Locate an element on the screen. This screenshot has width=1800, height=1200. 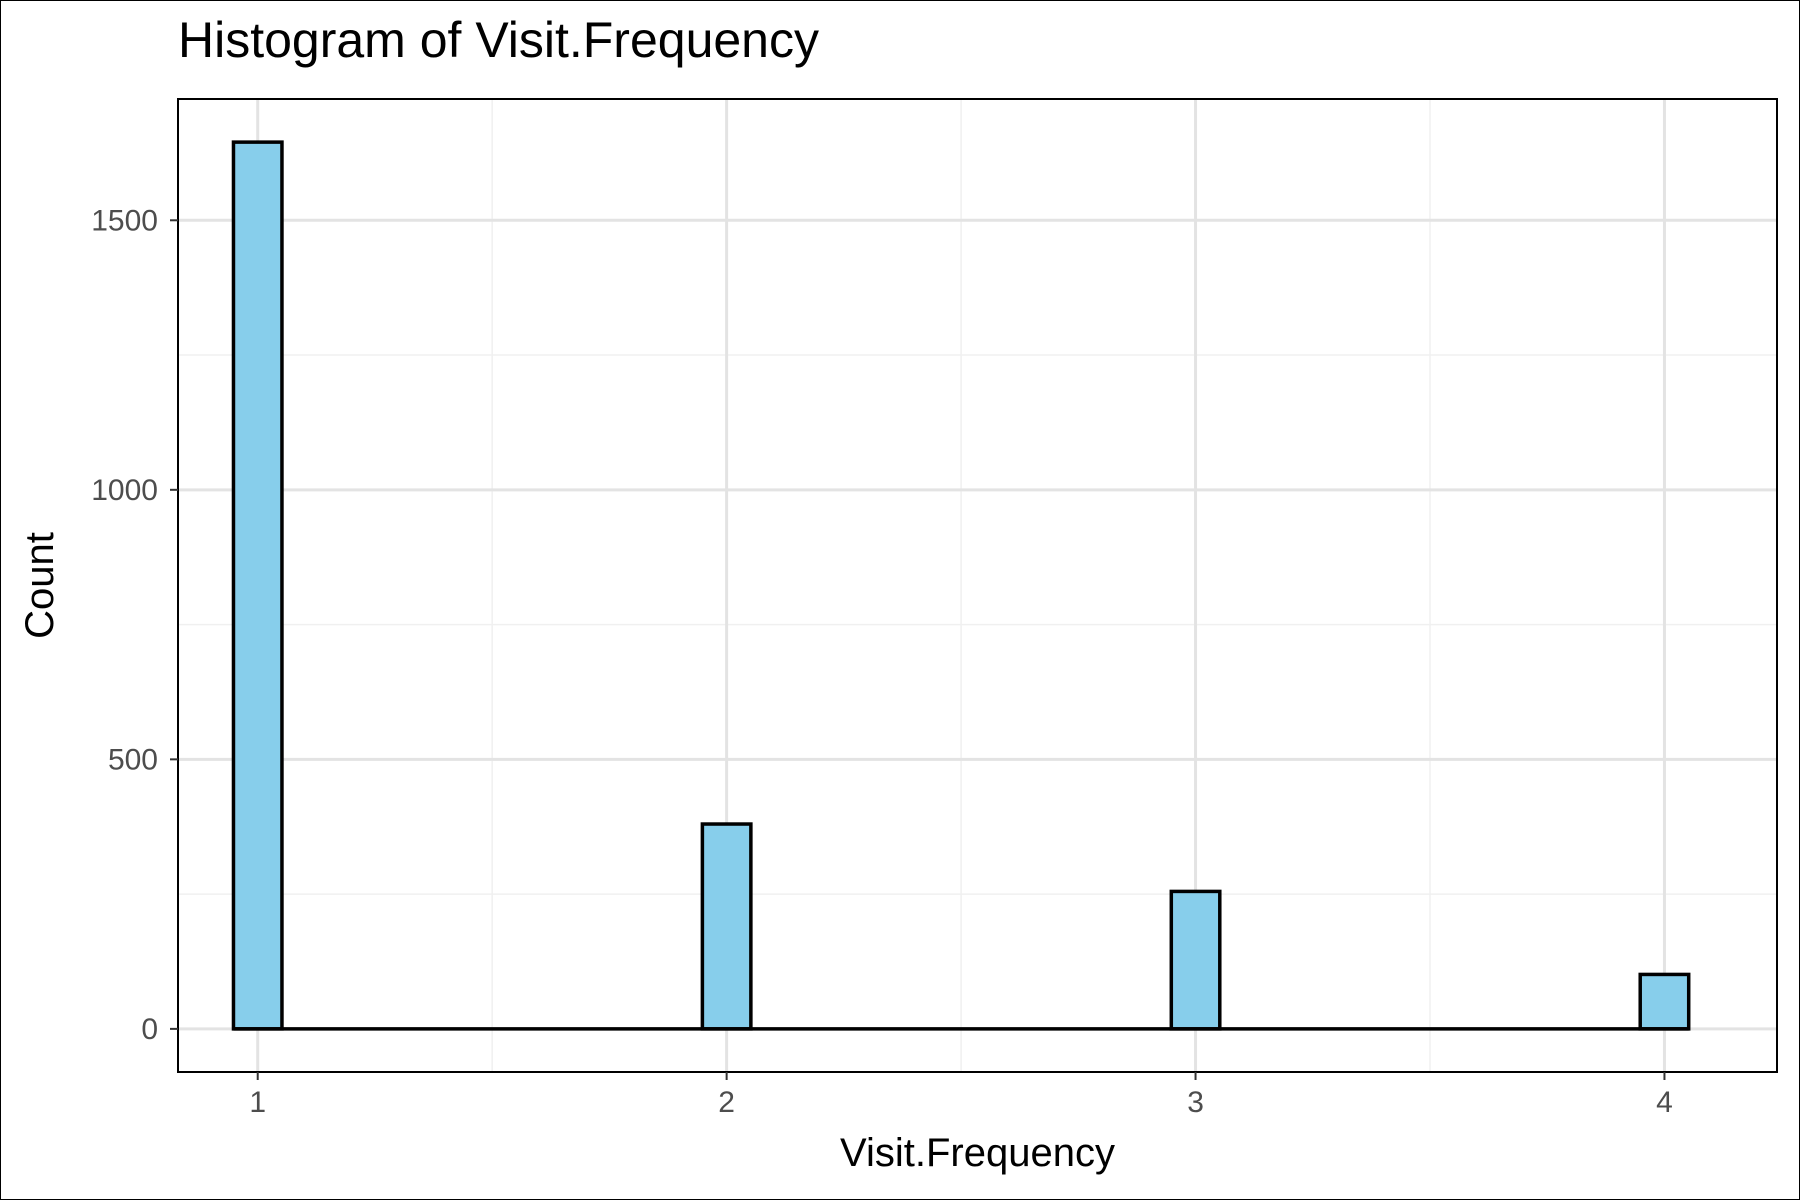
y-axis-ticks: 0 500 1000 1500 is located at coordinates (134, 625).